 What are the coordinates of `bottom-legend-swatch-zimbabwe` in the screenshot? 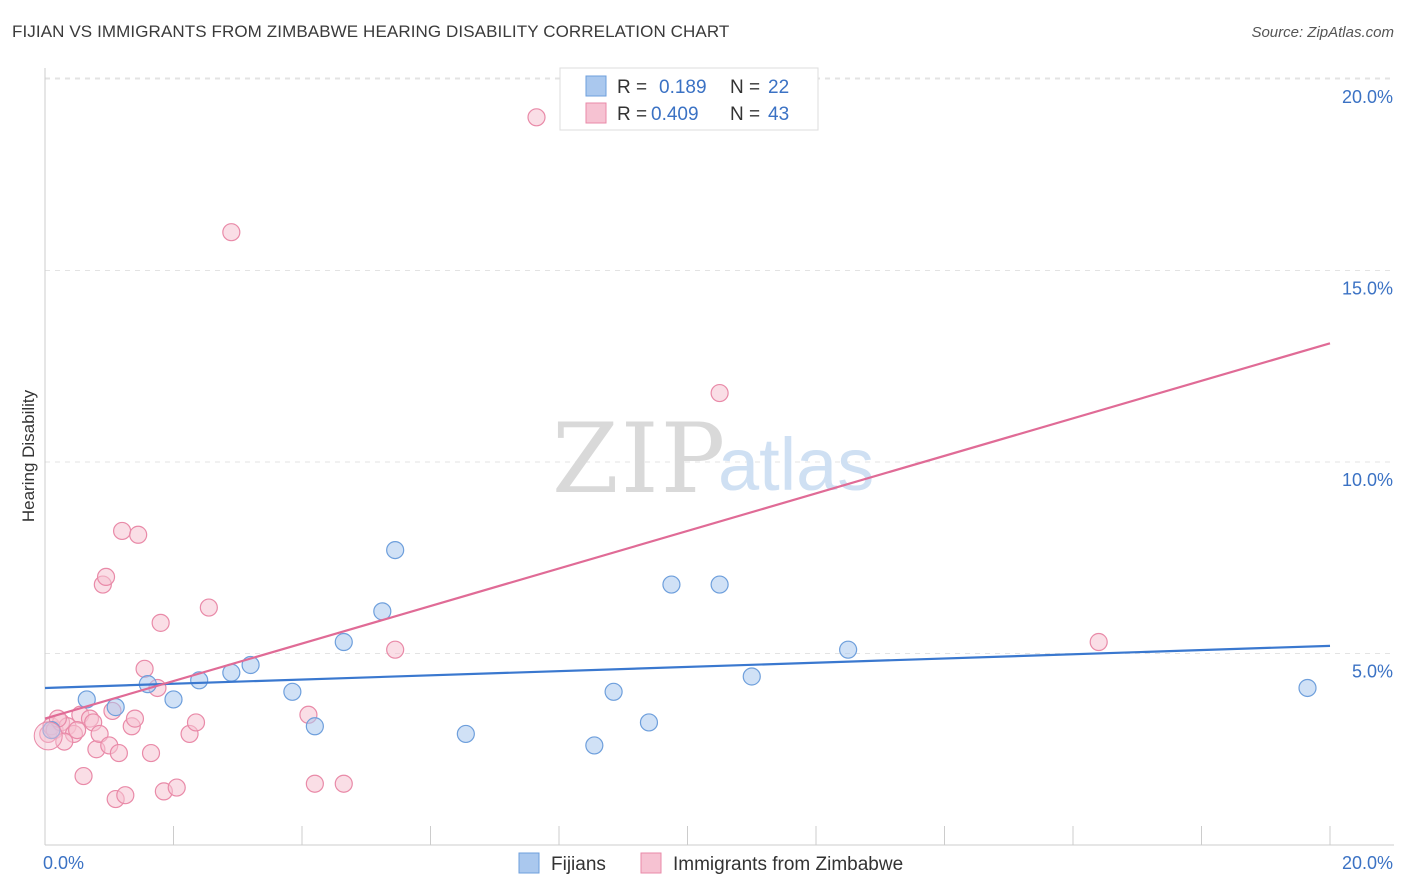 It's located at (651, 863).